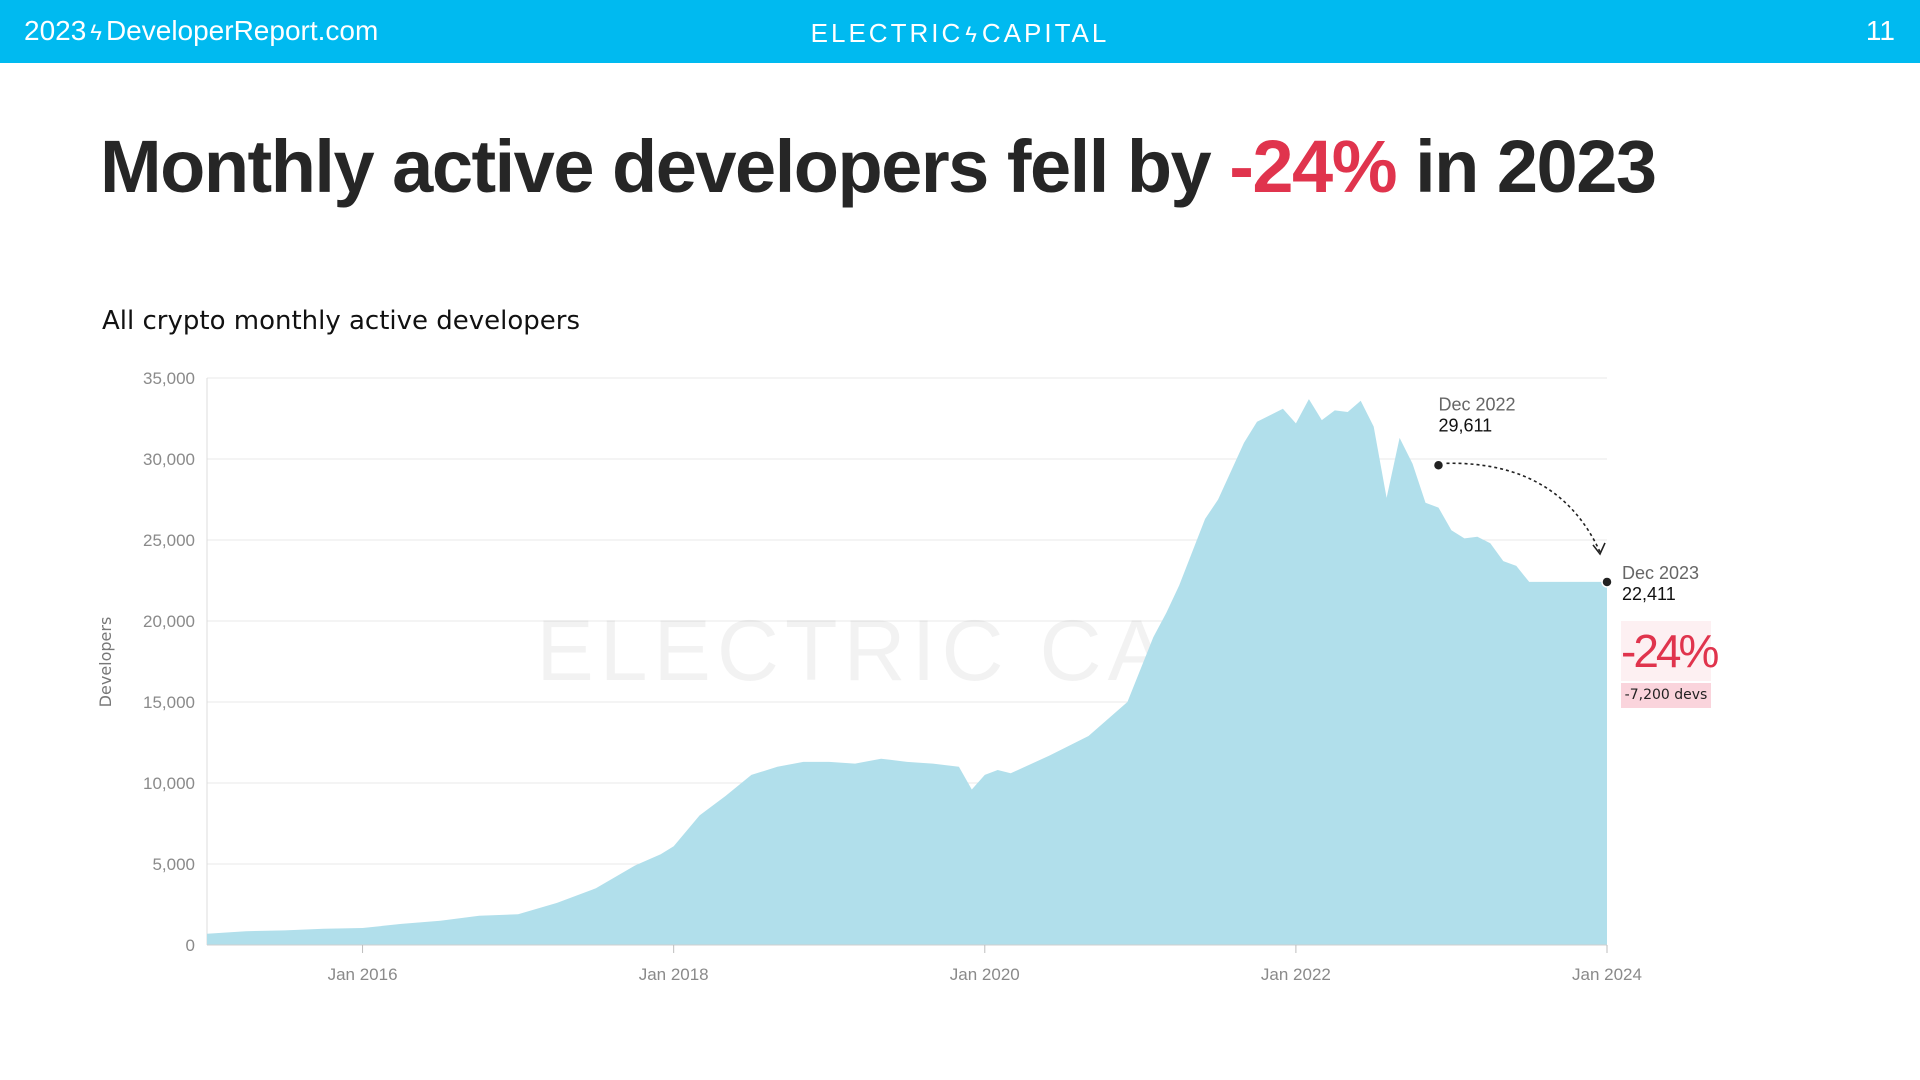 This screenshot has height=1080, width=1920. What do you see at coordinates (105, 662) in the screenshot?
I see `y-axis-label: Developers` at bounding box center [105, 662].